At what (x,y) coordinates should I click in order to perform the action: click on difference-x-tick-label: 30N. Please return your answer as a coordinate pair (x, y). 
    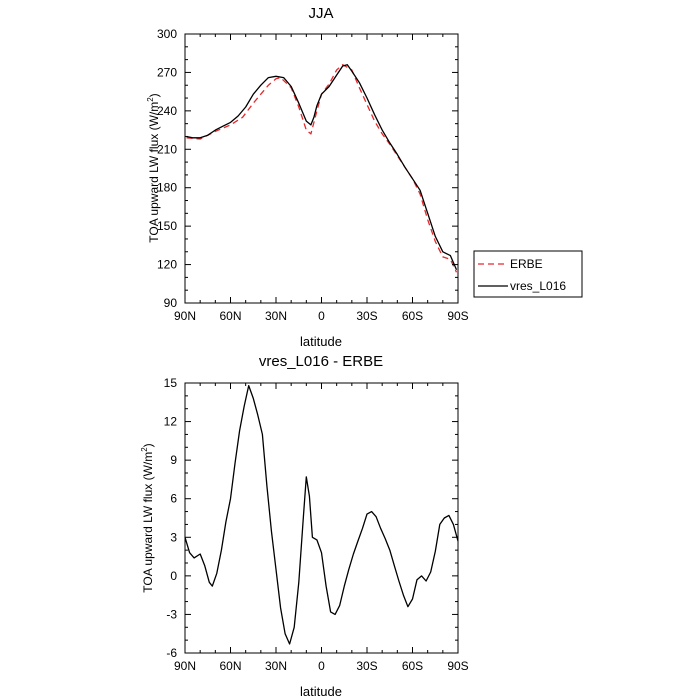
    Looking at the image, I should click on (276, 666).